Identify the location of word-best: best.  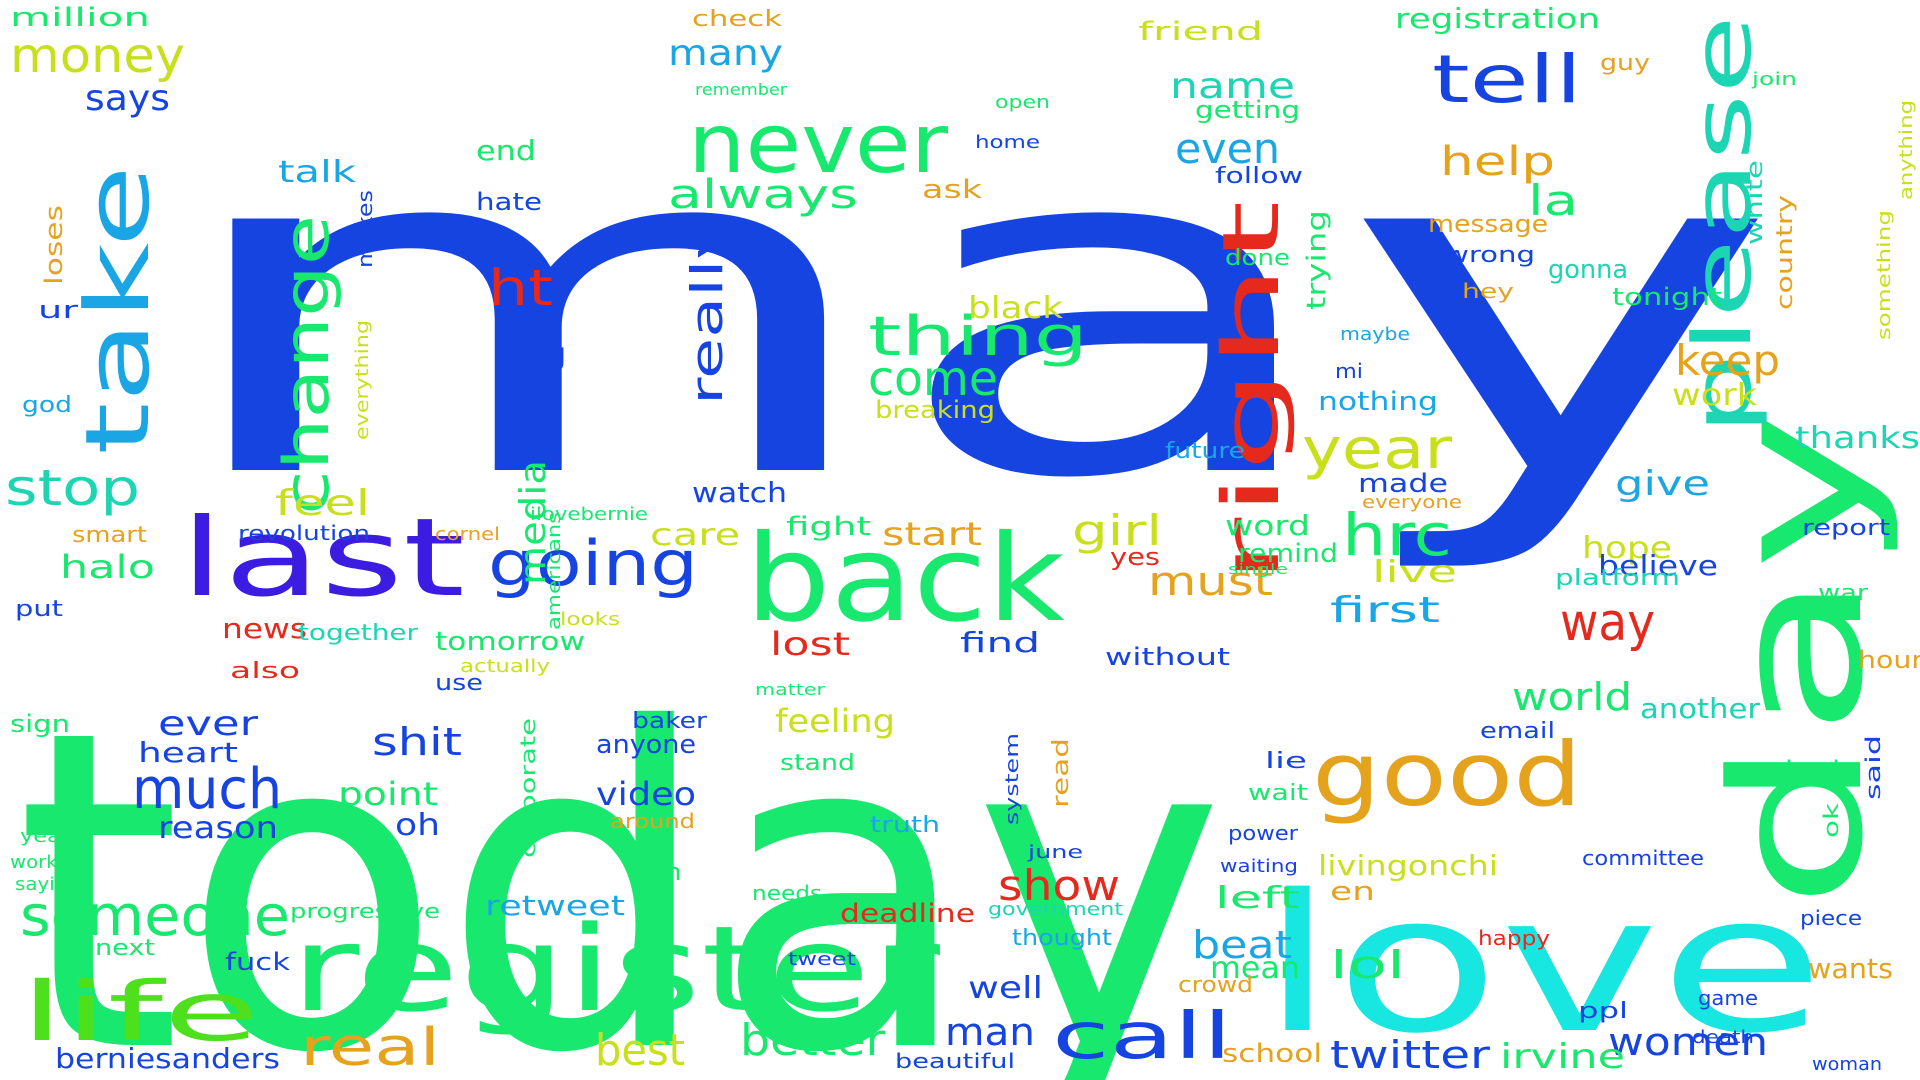
(640, 1050).